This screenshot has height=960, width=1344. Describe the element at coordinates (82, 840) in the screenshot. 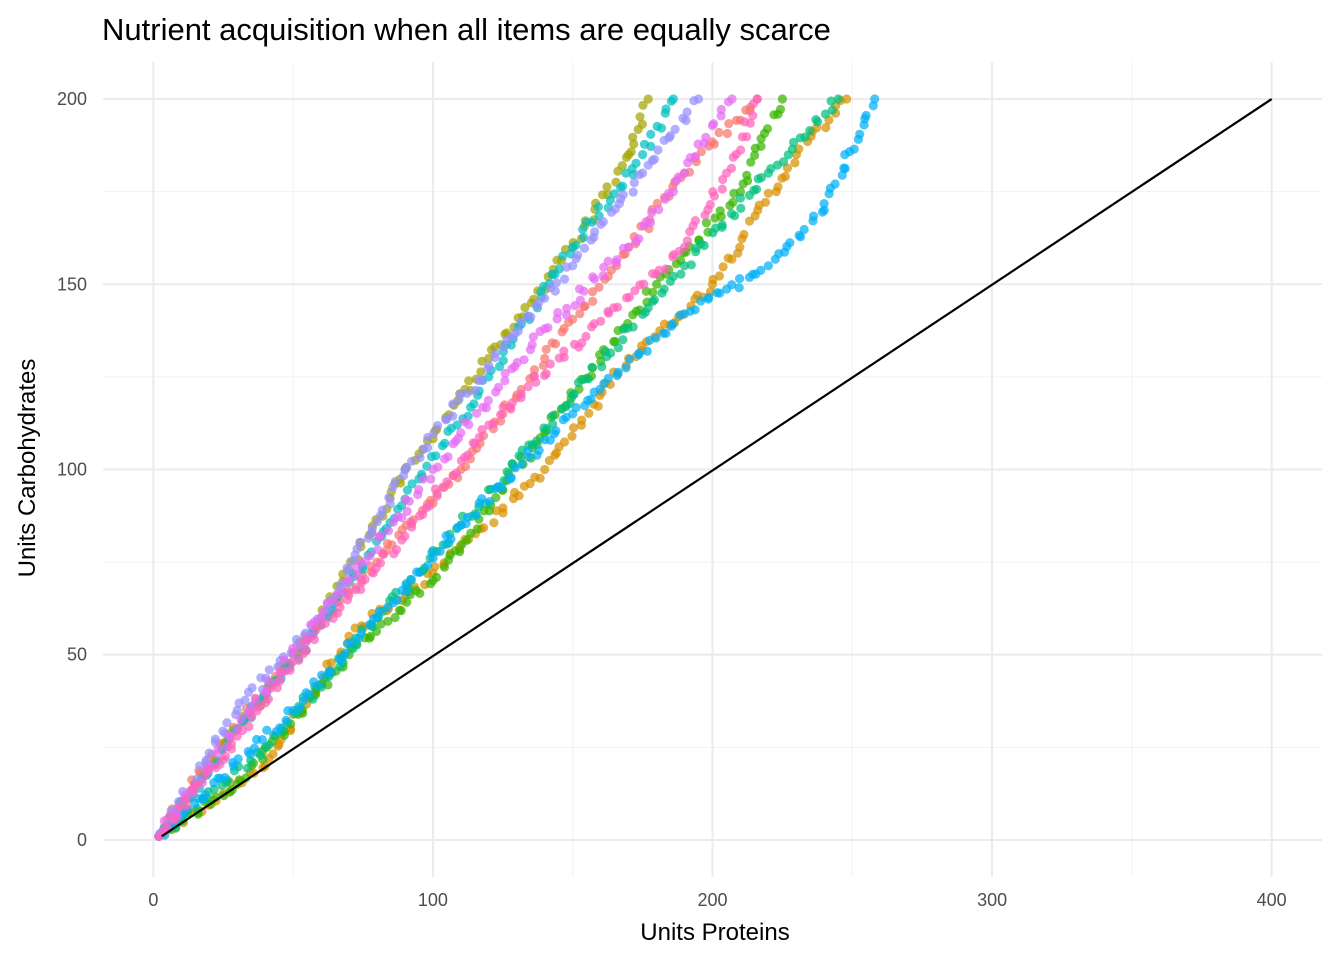

I see `y-tick-label: 0` at that location.